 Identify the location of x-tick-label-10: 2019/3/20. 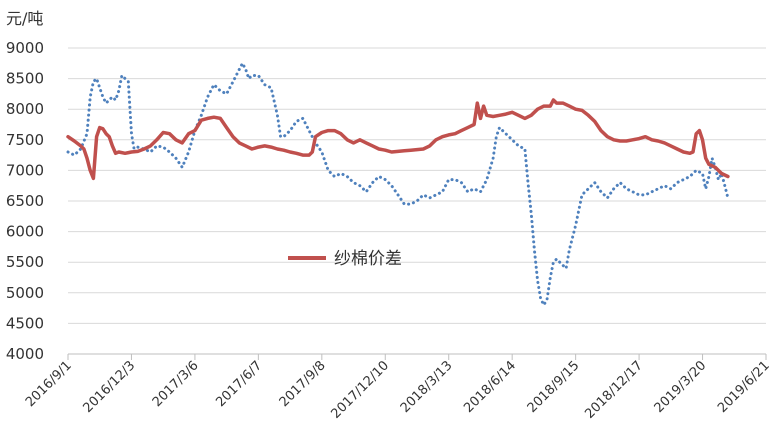
(681, 387).